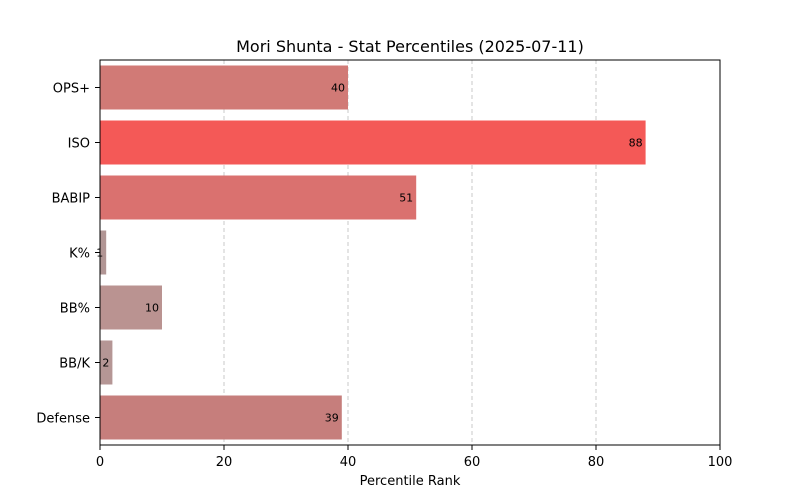 The width and height of the screenshot is (800, 500). Describe the element at coordinates (332, 418) in the screenshot. I see `bar-value-label: 39` at that location.